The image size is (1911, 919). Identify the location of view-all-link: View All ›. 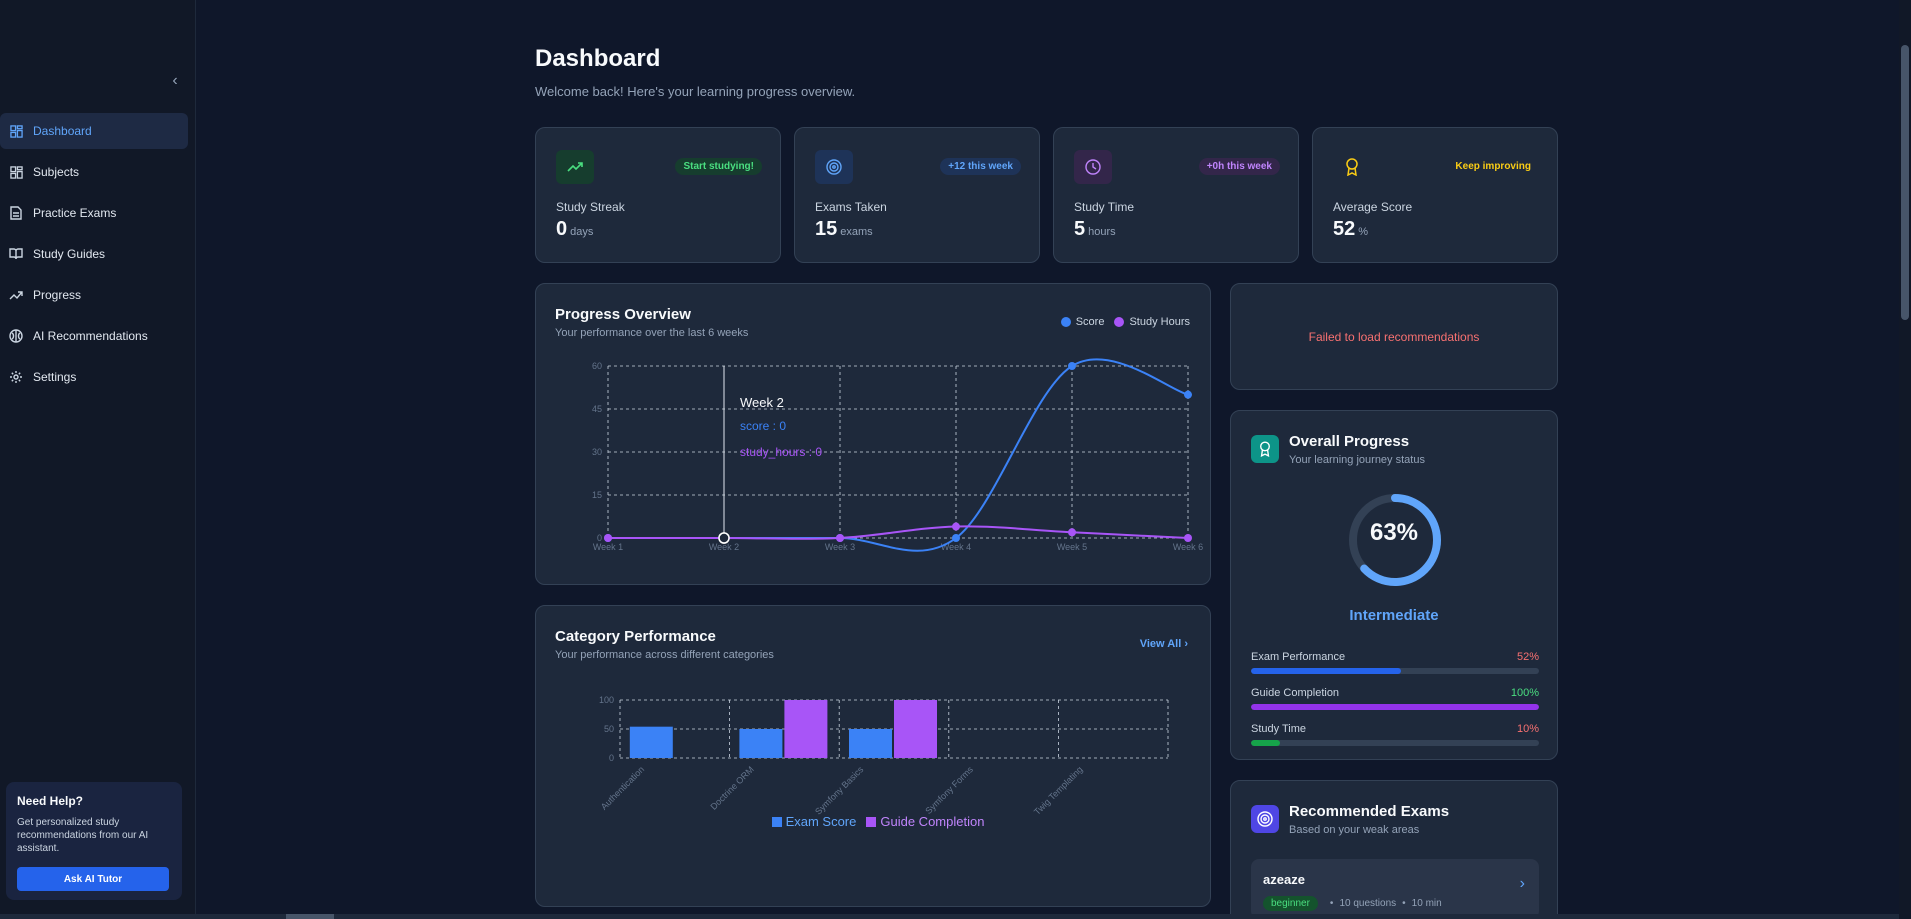
(1164, 644).